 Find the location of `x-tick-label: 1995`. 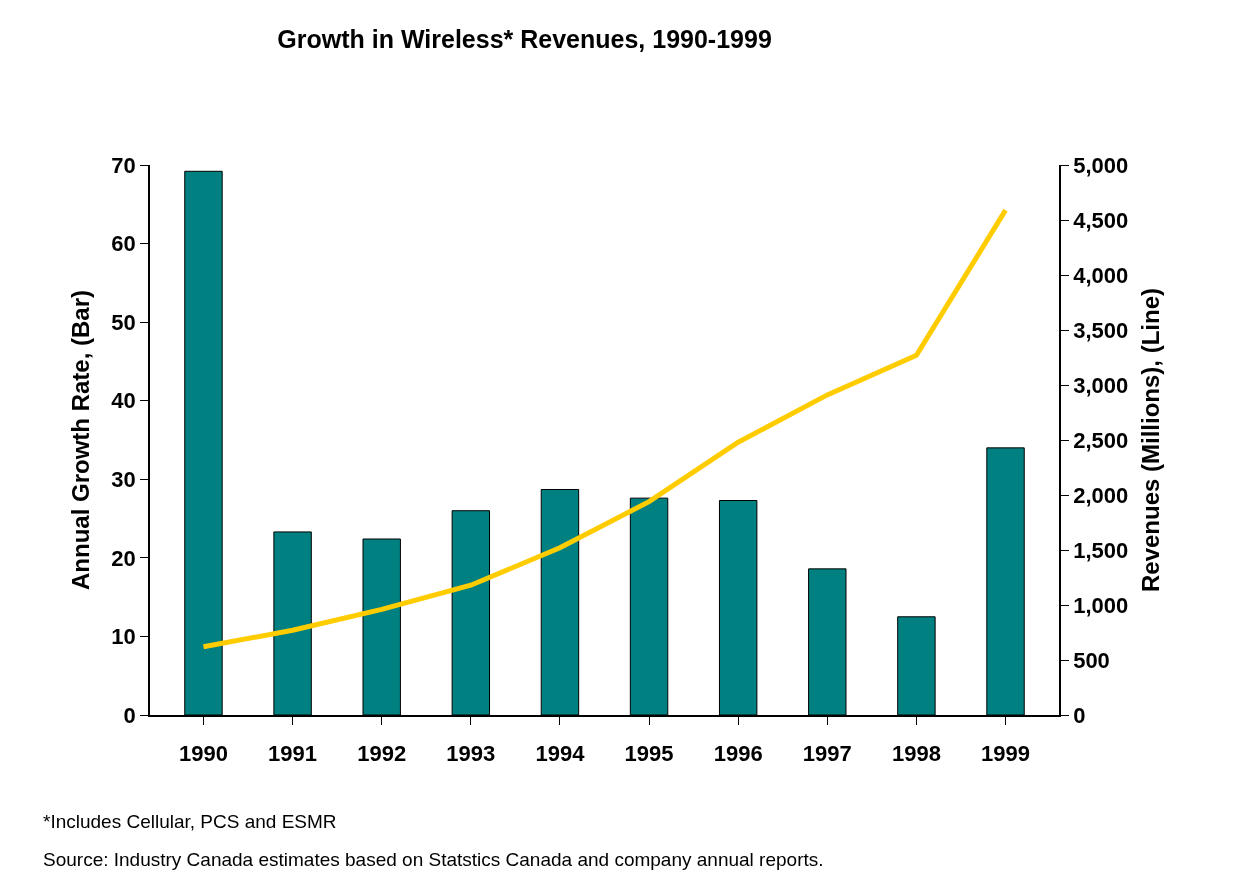

x-tick-label: 1995 is located at coordinates (649, 754).